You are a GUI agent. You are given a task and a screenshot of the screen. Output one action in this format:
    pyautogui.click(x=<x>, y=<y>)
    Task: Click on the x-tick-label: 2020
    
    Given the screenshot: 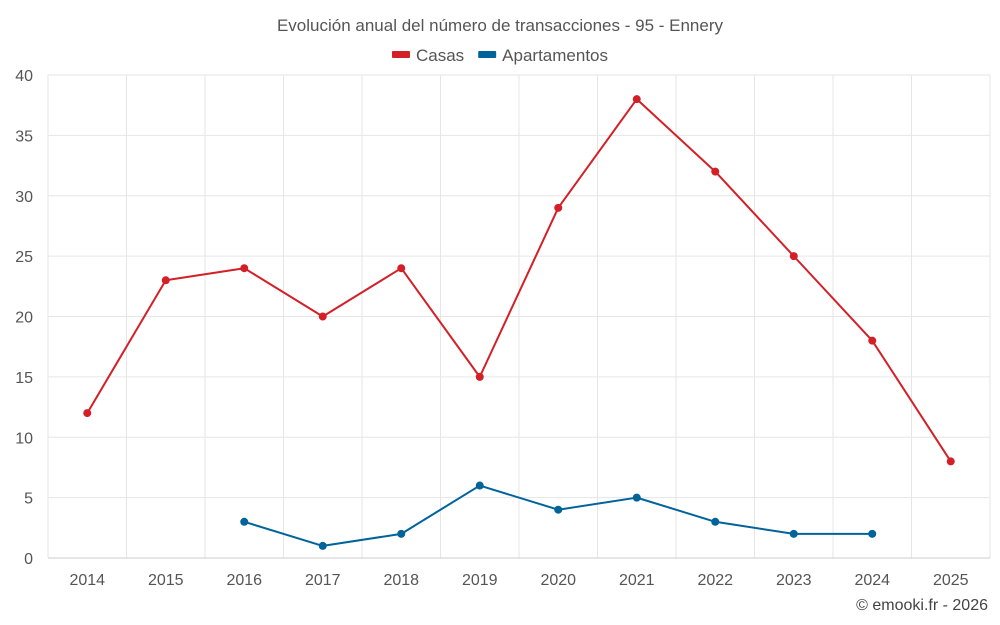 What is the action you would take?
    pyautogui.click(x=558, y=580)
    